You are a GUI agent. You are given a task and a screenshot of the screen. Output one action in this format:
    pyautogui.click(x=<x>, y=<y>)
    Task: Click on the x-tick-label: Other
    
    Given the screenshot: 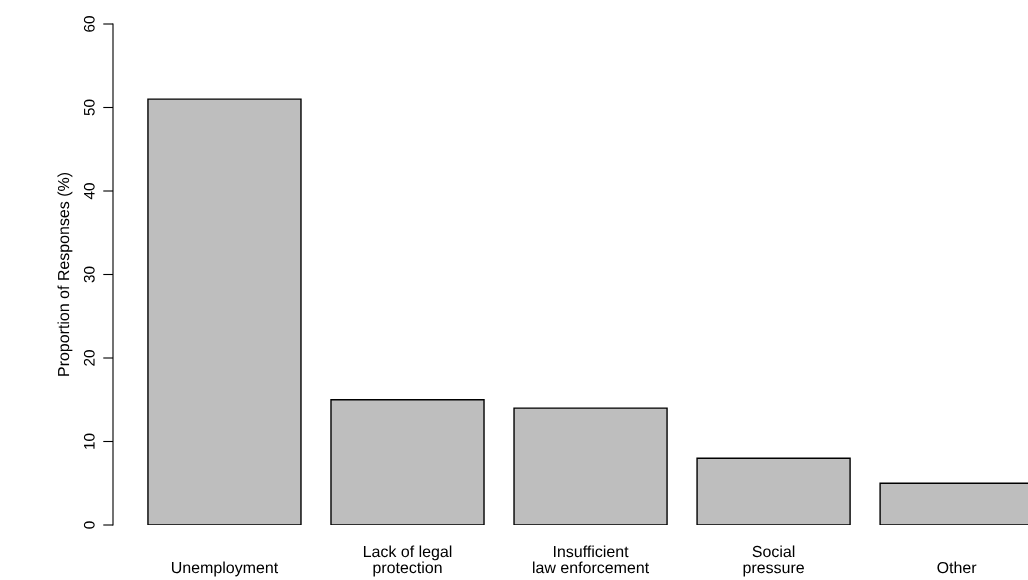 What is the action you would take?
    pyautogui.click(x=957, y=567)
    